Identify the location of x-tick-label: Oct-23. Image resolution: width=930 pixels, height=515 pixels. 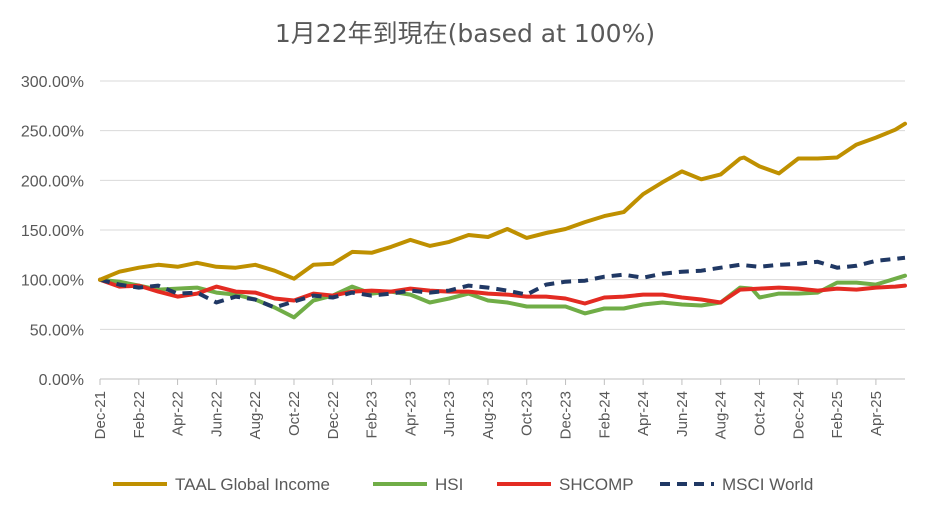
(527, 413).